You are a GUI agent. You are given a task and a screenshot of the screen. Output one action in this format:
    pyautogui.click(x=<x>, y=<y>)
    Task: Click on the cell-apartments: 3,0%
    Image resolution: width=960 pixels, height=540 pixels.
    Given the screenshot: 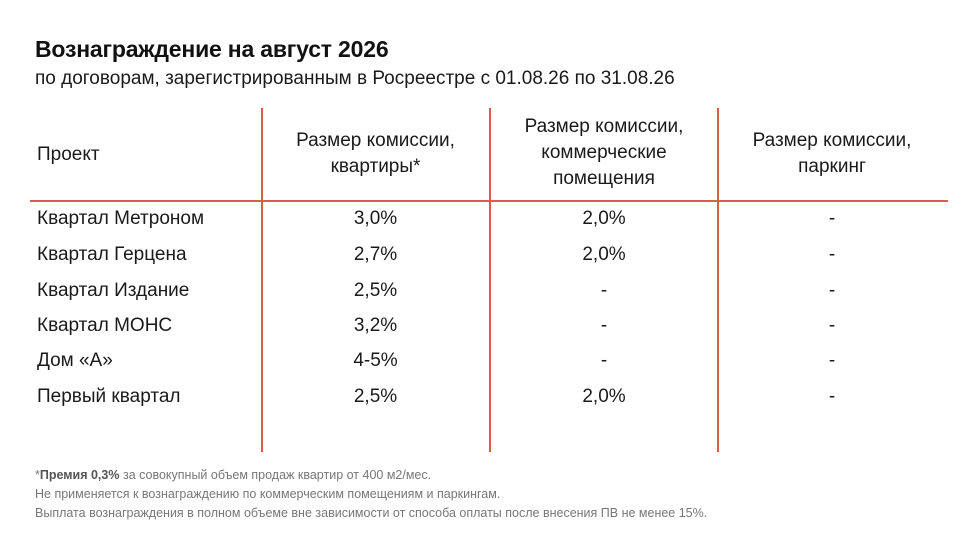 What is the action you would take?
    pyautogui.click(x=375, y=218)
    